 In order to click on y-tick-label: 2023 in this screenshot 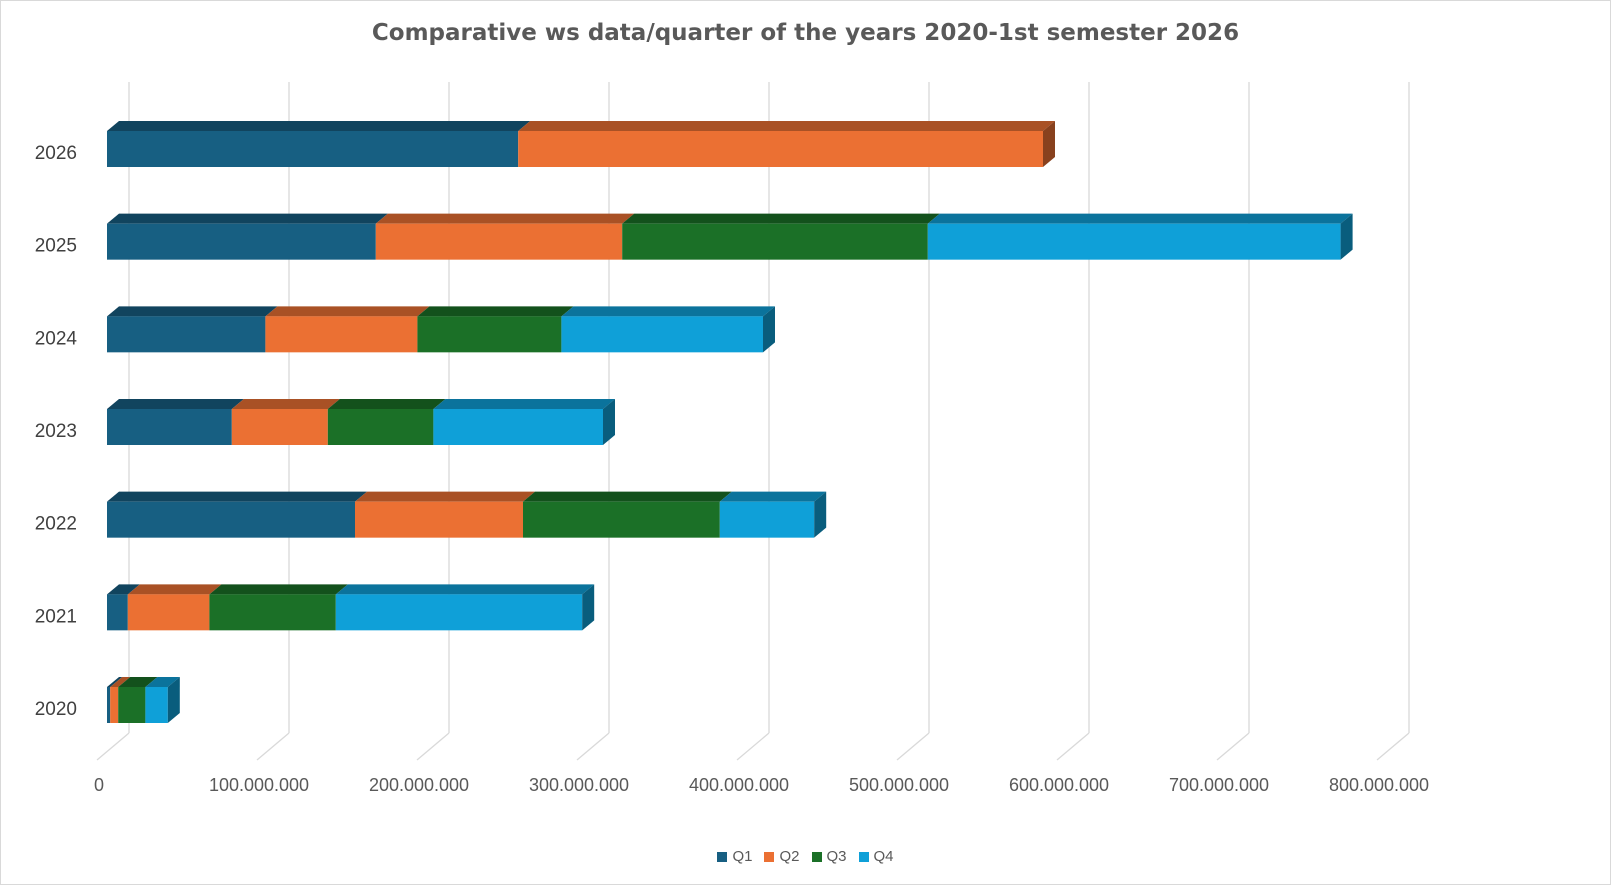, I will do `click(56, 431)`.